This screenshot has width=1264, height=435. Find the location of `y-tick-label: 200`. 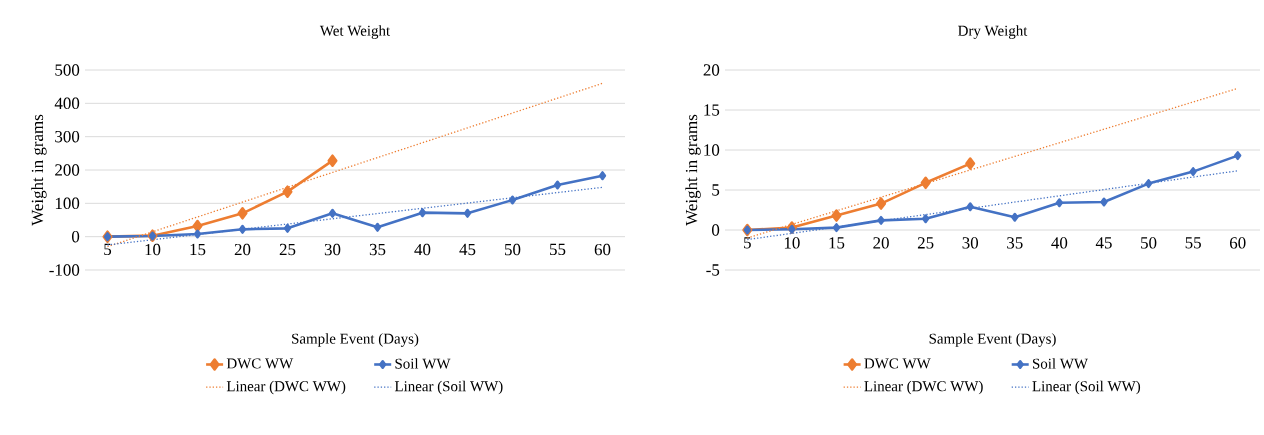

y-tick-label: 200 is located at coordinates (67, 170).